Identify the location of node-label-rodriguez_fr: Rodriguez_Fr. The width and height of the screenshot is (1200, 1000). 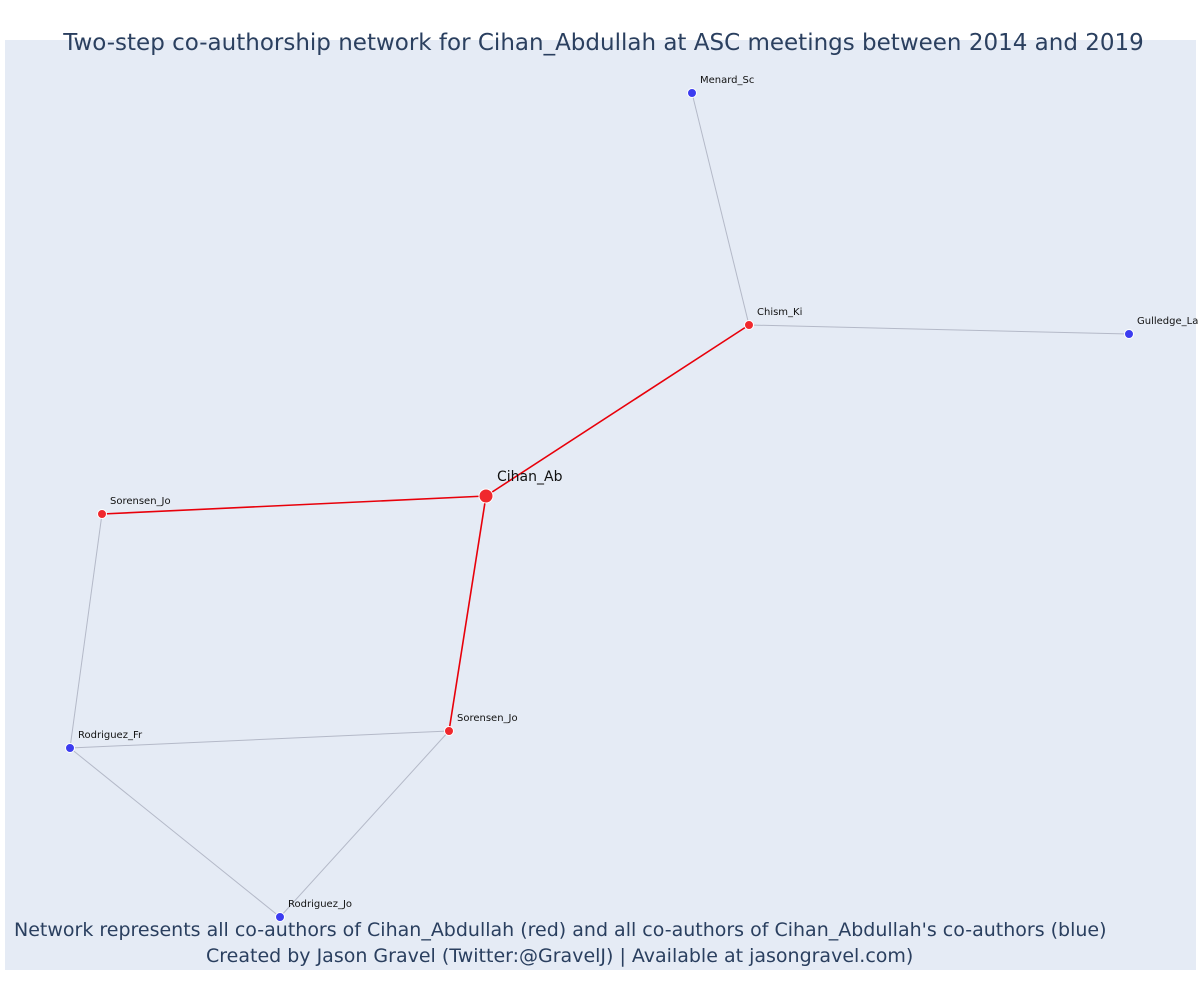
(110, 735).